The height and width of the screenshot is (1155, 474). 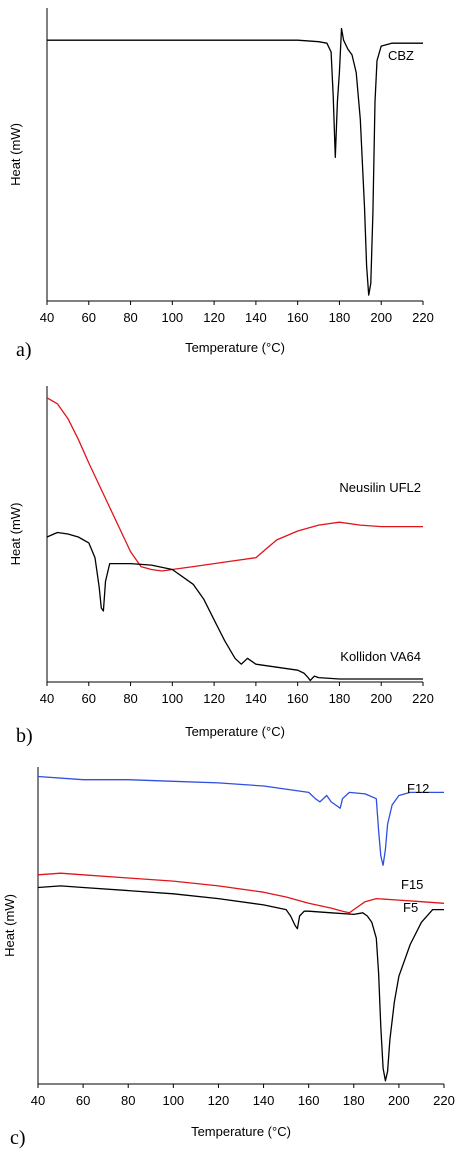 I want to click on series-line-neusilin-ufl2, so click(x=234, y=484).